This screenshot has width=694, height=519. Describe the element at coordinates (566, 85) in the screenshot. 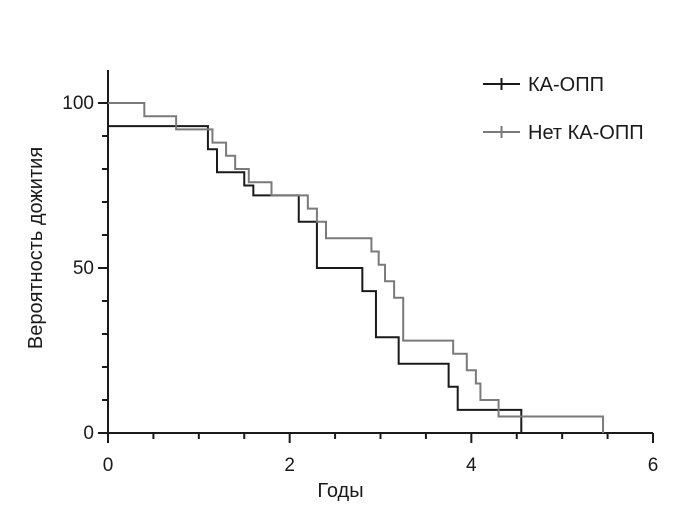

I see `legend-label-1: КА-ОПП` at that location.